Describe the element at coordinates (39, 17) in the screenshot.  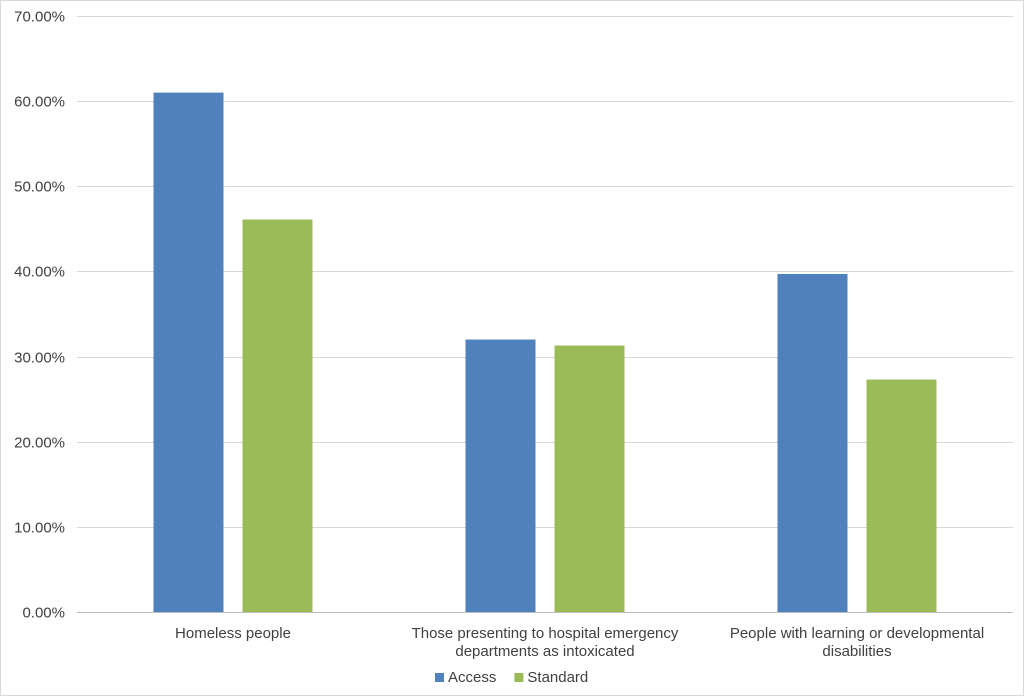
I see `y-tick-label-70: 70.00%` at that location.